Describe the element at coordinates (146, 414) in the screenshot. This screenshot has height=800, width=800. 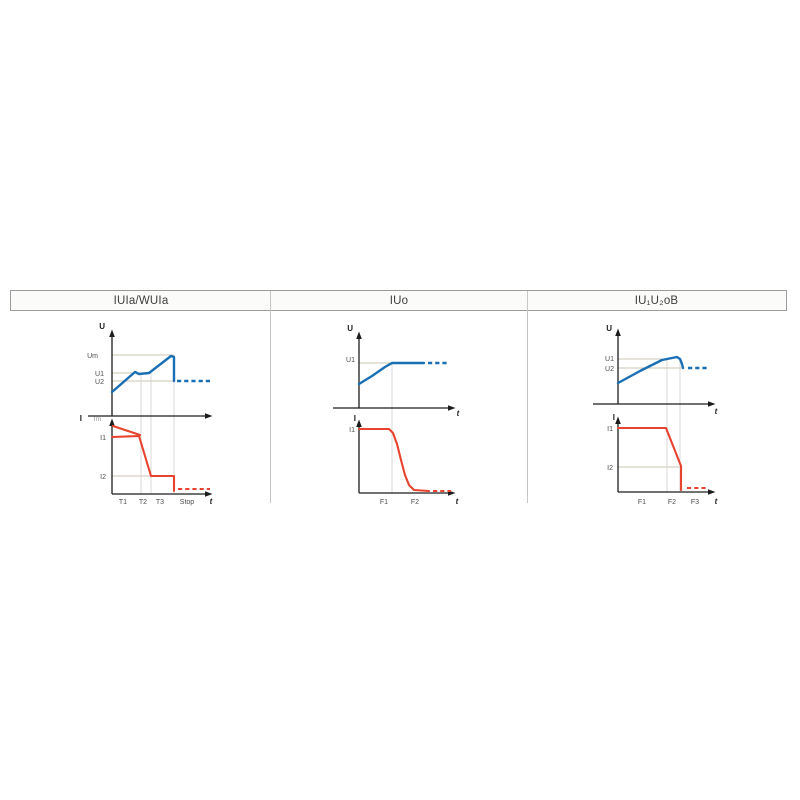
I see `chart-iuia-wuia: U Um U1U2 I Im I1 I2 T1 T2 T3 Stop t` at that location.